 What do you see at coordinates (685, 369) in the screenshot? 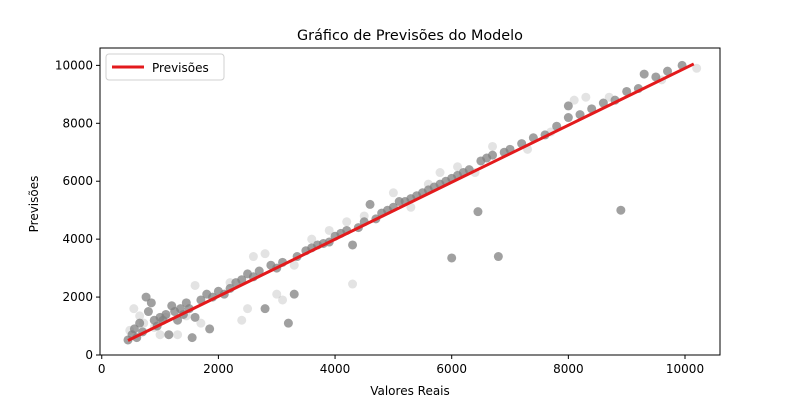
I see `x-tick-label-5: 10000` at bounding box center [685, 369].